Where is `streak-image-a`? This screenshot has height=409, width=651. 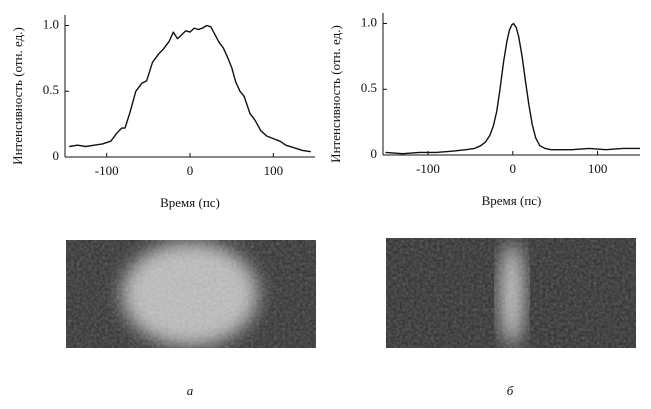
streak-image-a is located at coordinates (191, 294).